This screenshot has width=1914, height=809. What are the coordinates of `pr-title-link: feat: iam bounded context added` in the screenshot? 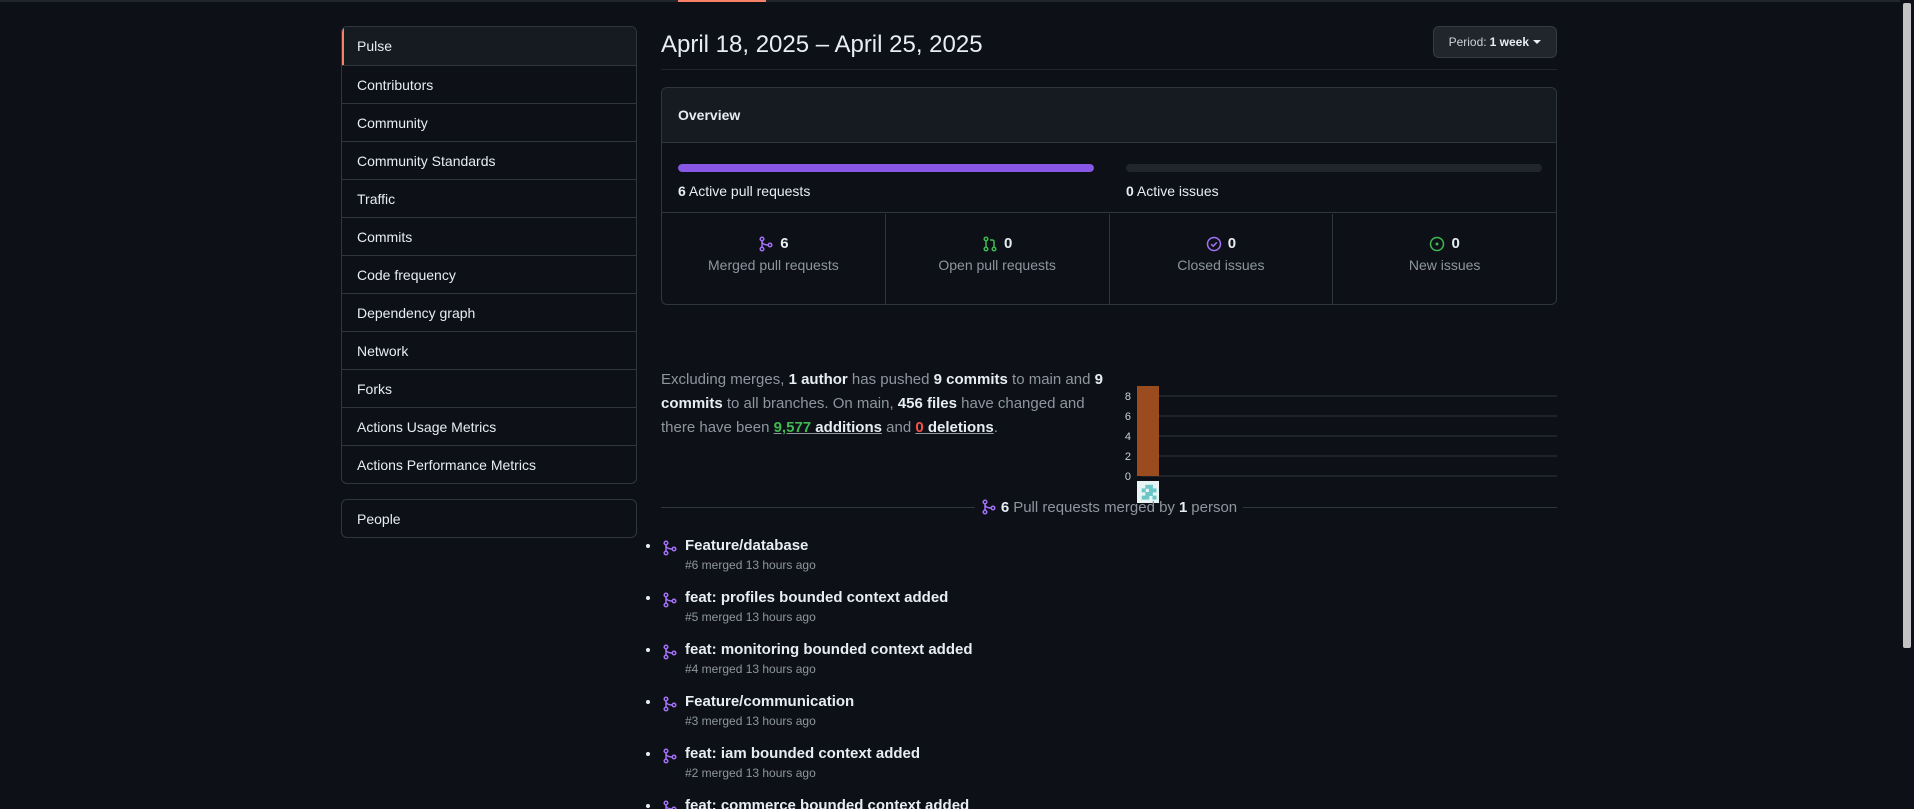 It's located at (803, 753).